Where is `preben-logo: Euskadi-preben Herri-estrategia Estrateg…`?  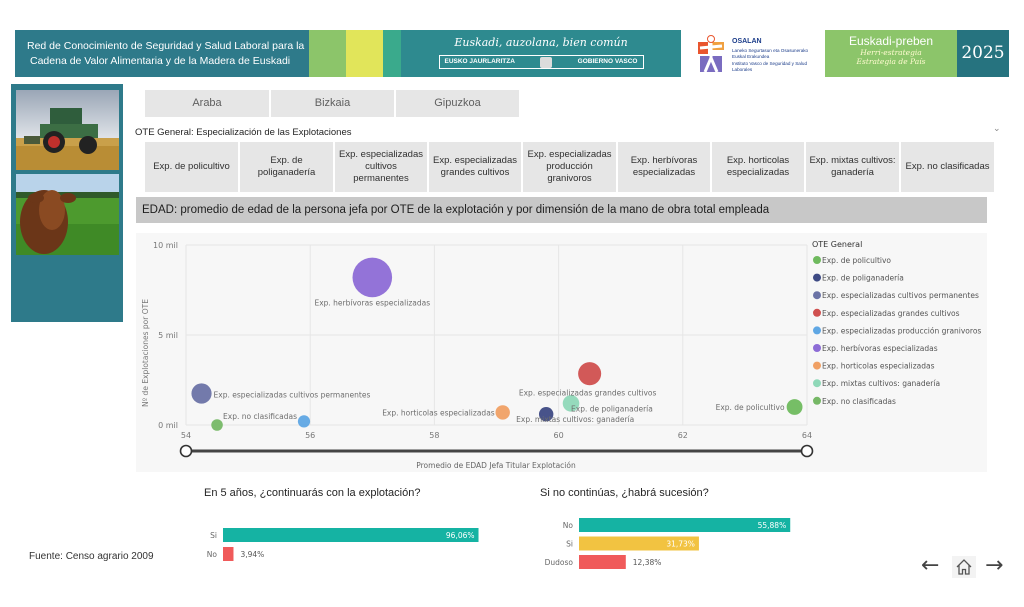
preben-logo: Euskadi-preben Herri-estrategia Estrateg… is located at coordinates (891, 53).